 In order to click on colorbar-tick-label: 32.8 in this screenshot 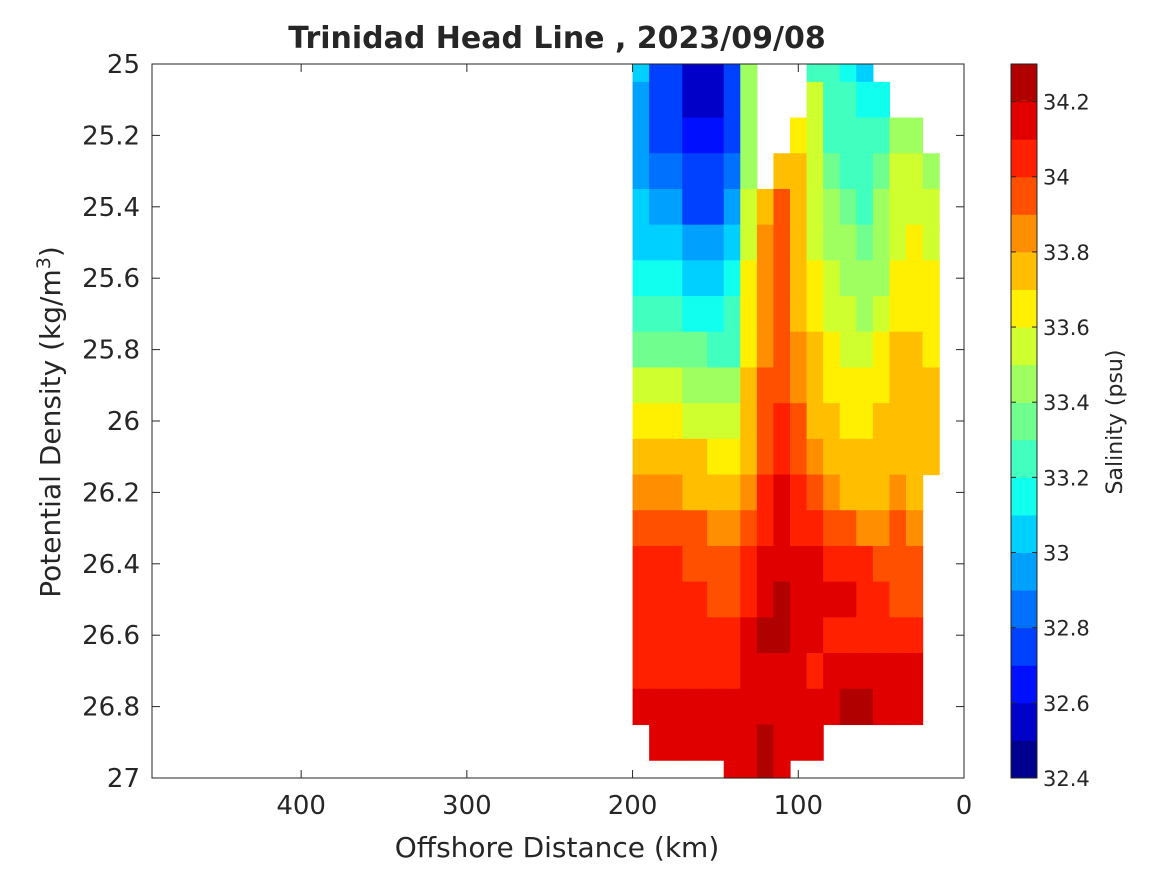, I will do `click(1066, 629)`.